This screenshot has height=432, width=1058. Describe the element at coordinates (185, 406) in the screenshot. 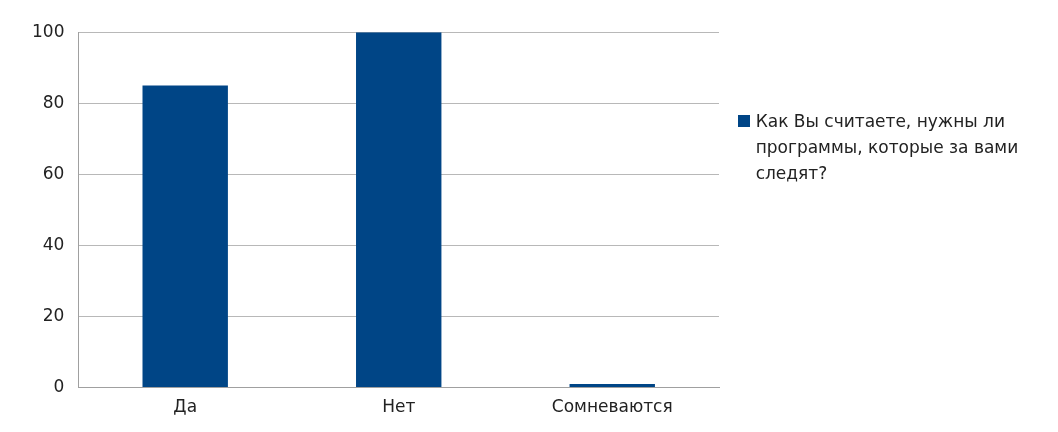

I see `x-tick-label: Да` at that location.